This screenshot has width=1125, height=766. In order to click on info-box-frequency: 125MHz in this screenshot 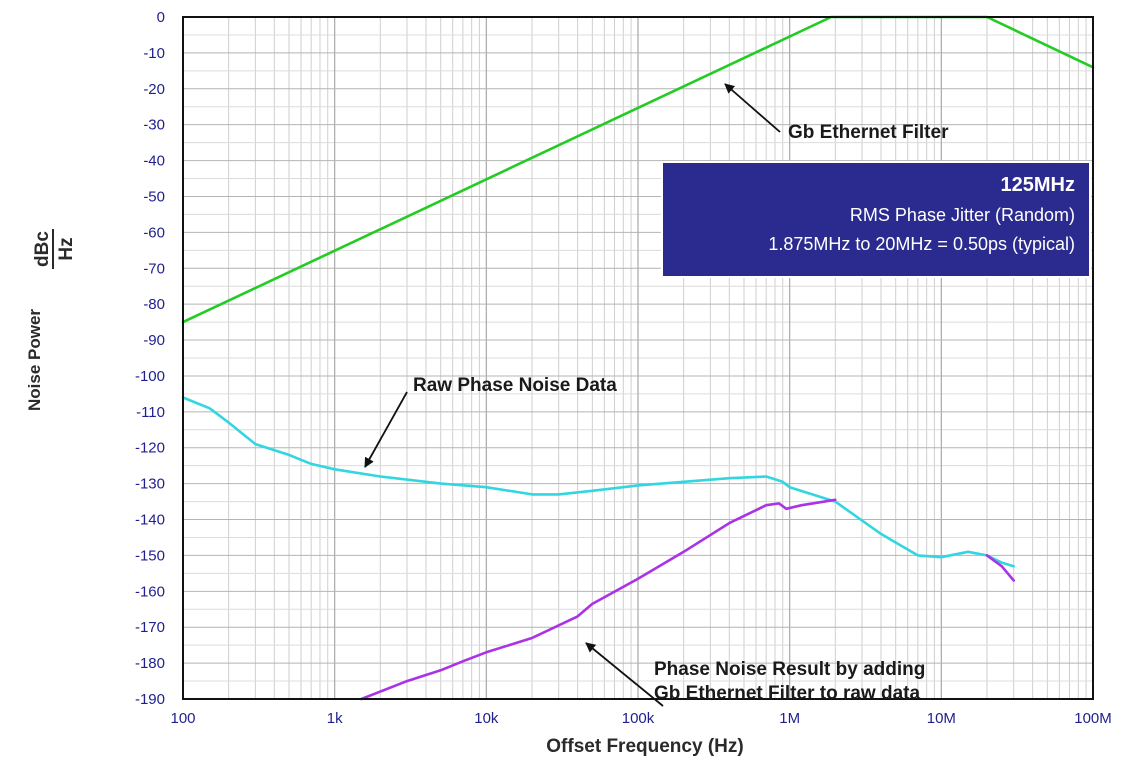, I will do `click(1038, 185)`.